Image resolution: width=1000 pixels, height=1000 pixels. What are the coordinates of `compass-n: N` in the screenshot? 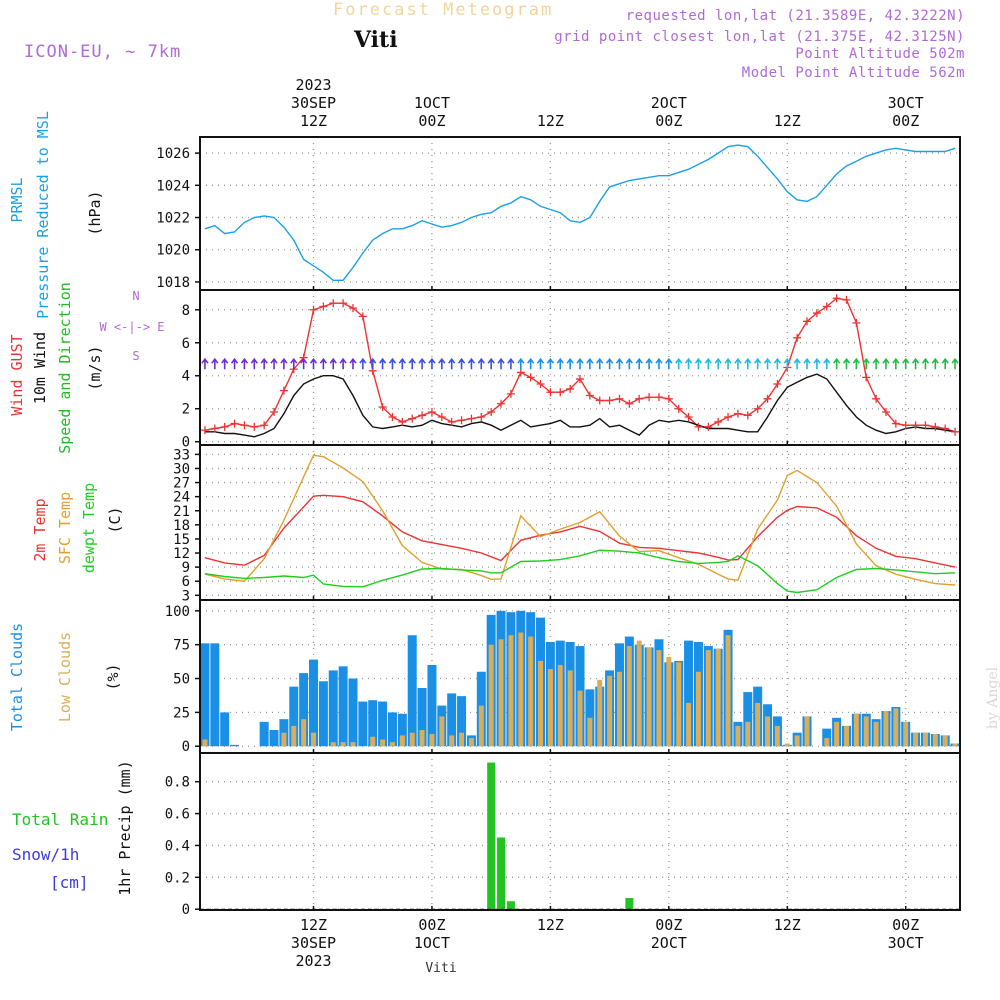 It's located at (135, 296).